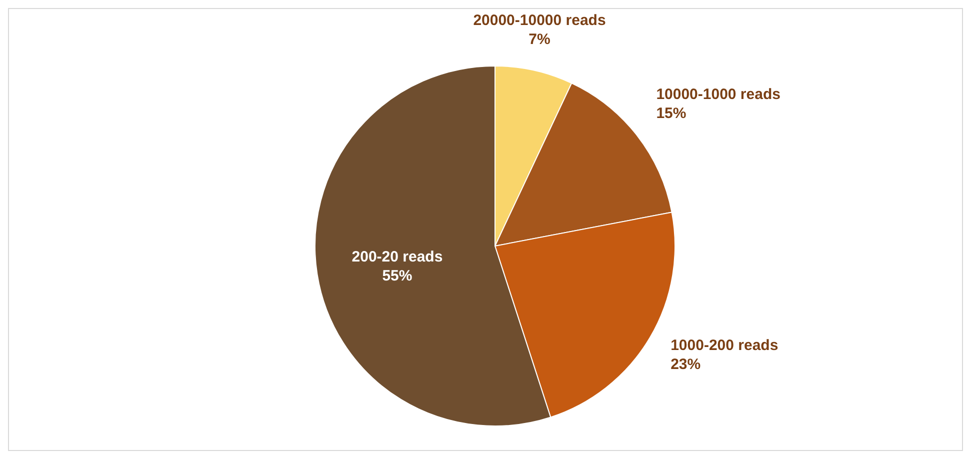  I want to click on data-label: 23%, so click(685, 364).